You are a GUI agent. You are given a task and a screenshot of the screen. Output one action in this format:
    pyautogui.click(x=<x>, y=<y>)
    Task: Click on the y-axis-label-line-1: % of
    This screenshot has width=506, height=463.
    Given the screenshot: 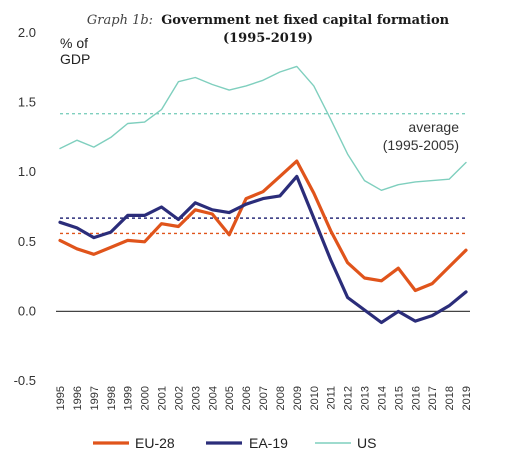 What is the action you would take?
    pyautogui.click(x=74, y=43)
    